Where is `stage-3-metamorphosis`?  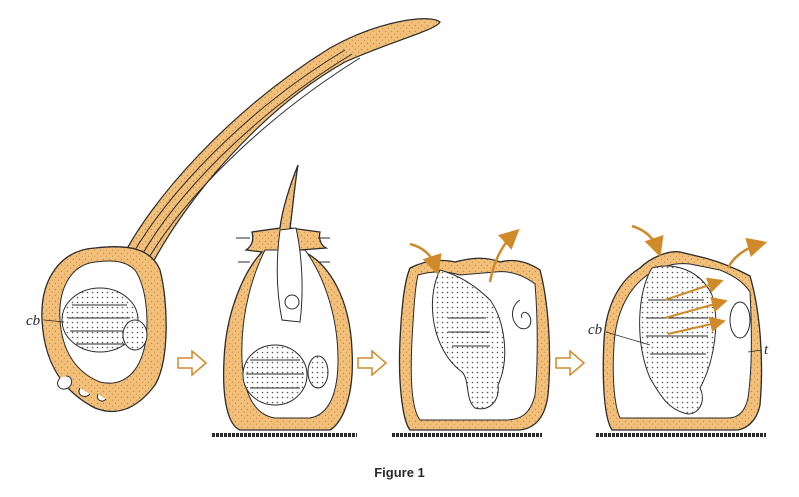
stage-3-metamorphosis is located at coordinates (471, 332).